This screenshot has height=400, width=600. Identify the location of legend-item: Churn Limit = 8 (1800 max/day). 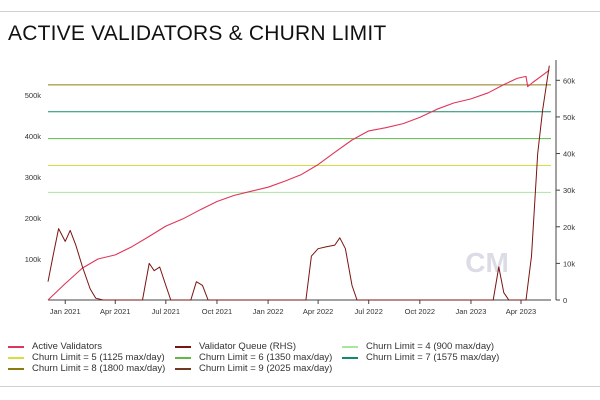
(86, 368).